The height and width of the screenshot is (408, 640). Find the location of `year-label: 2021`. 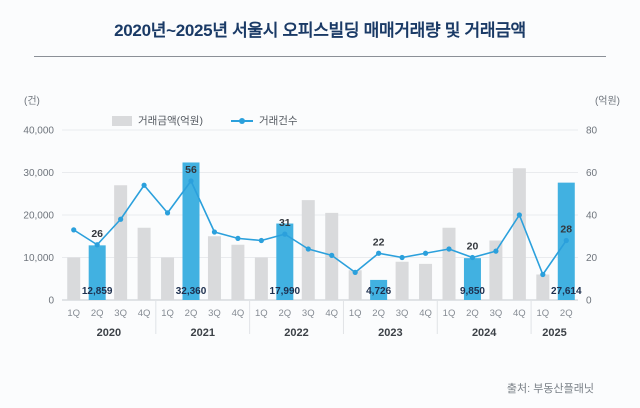

year-label: 2021 is located at coordinates (202, 333).